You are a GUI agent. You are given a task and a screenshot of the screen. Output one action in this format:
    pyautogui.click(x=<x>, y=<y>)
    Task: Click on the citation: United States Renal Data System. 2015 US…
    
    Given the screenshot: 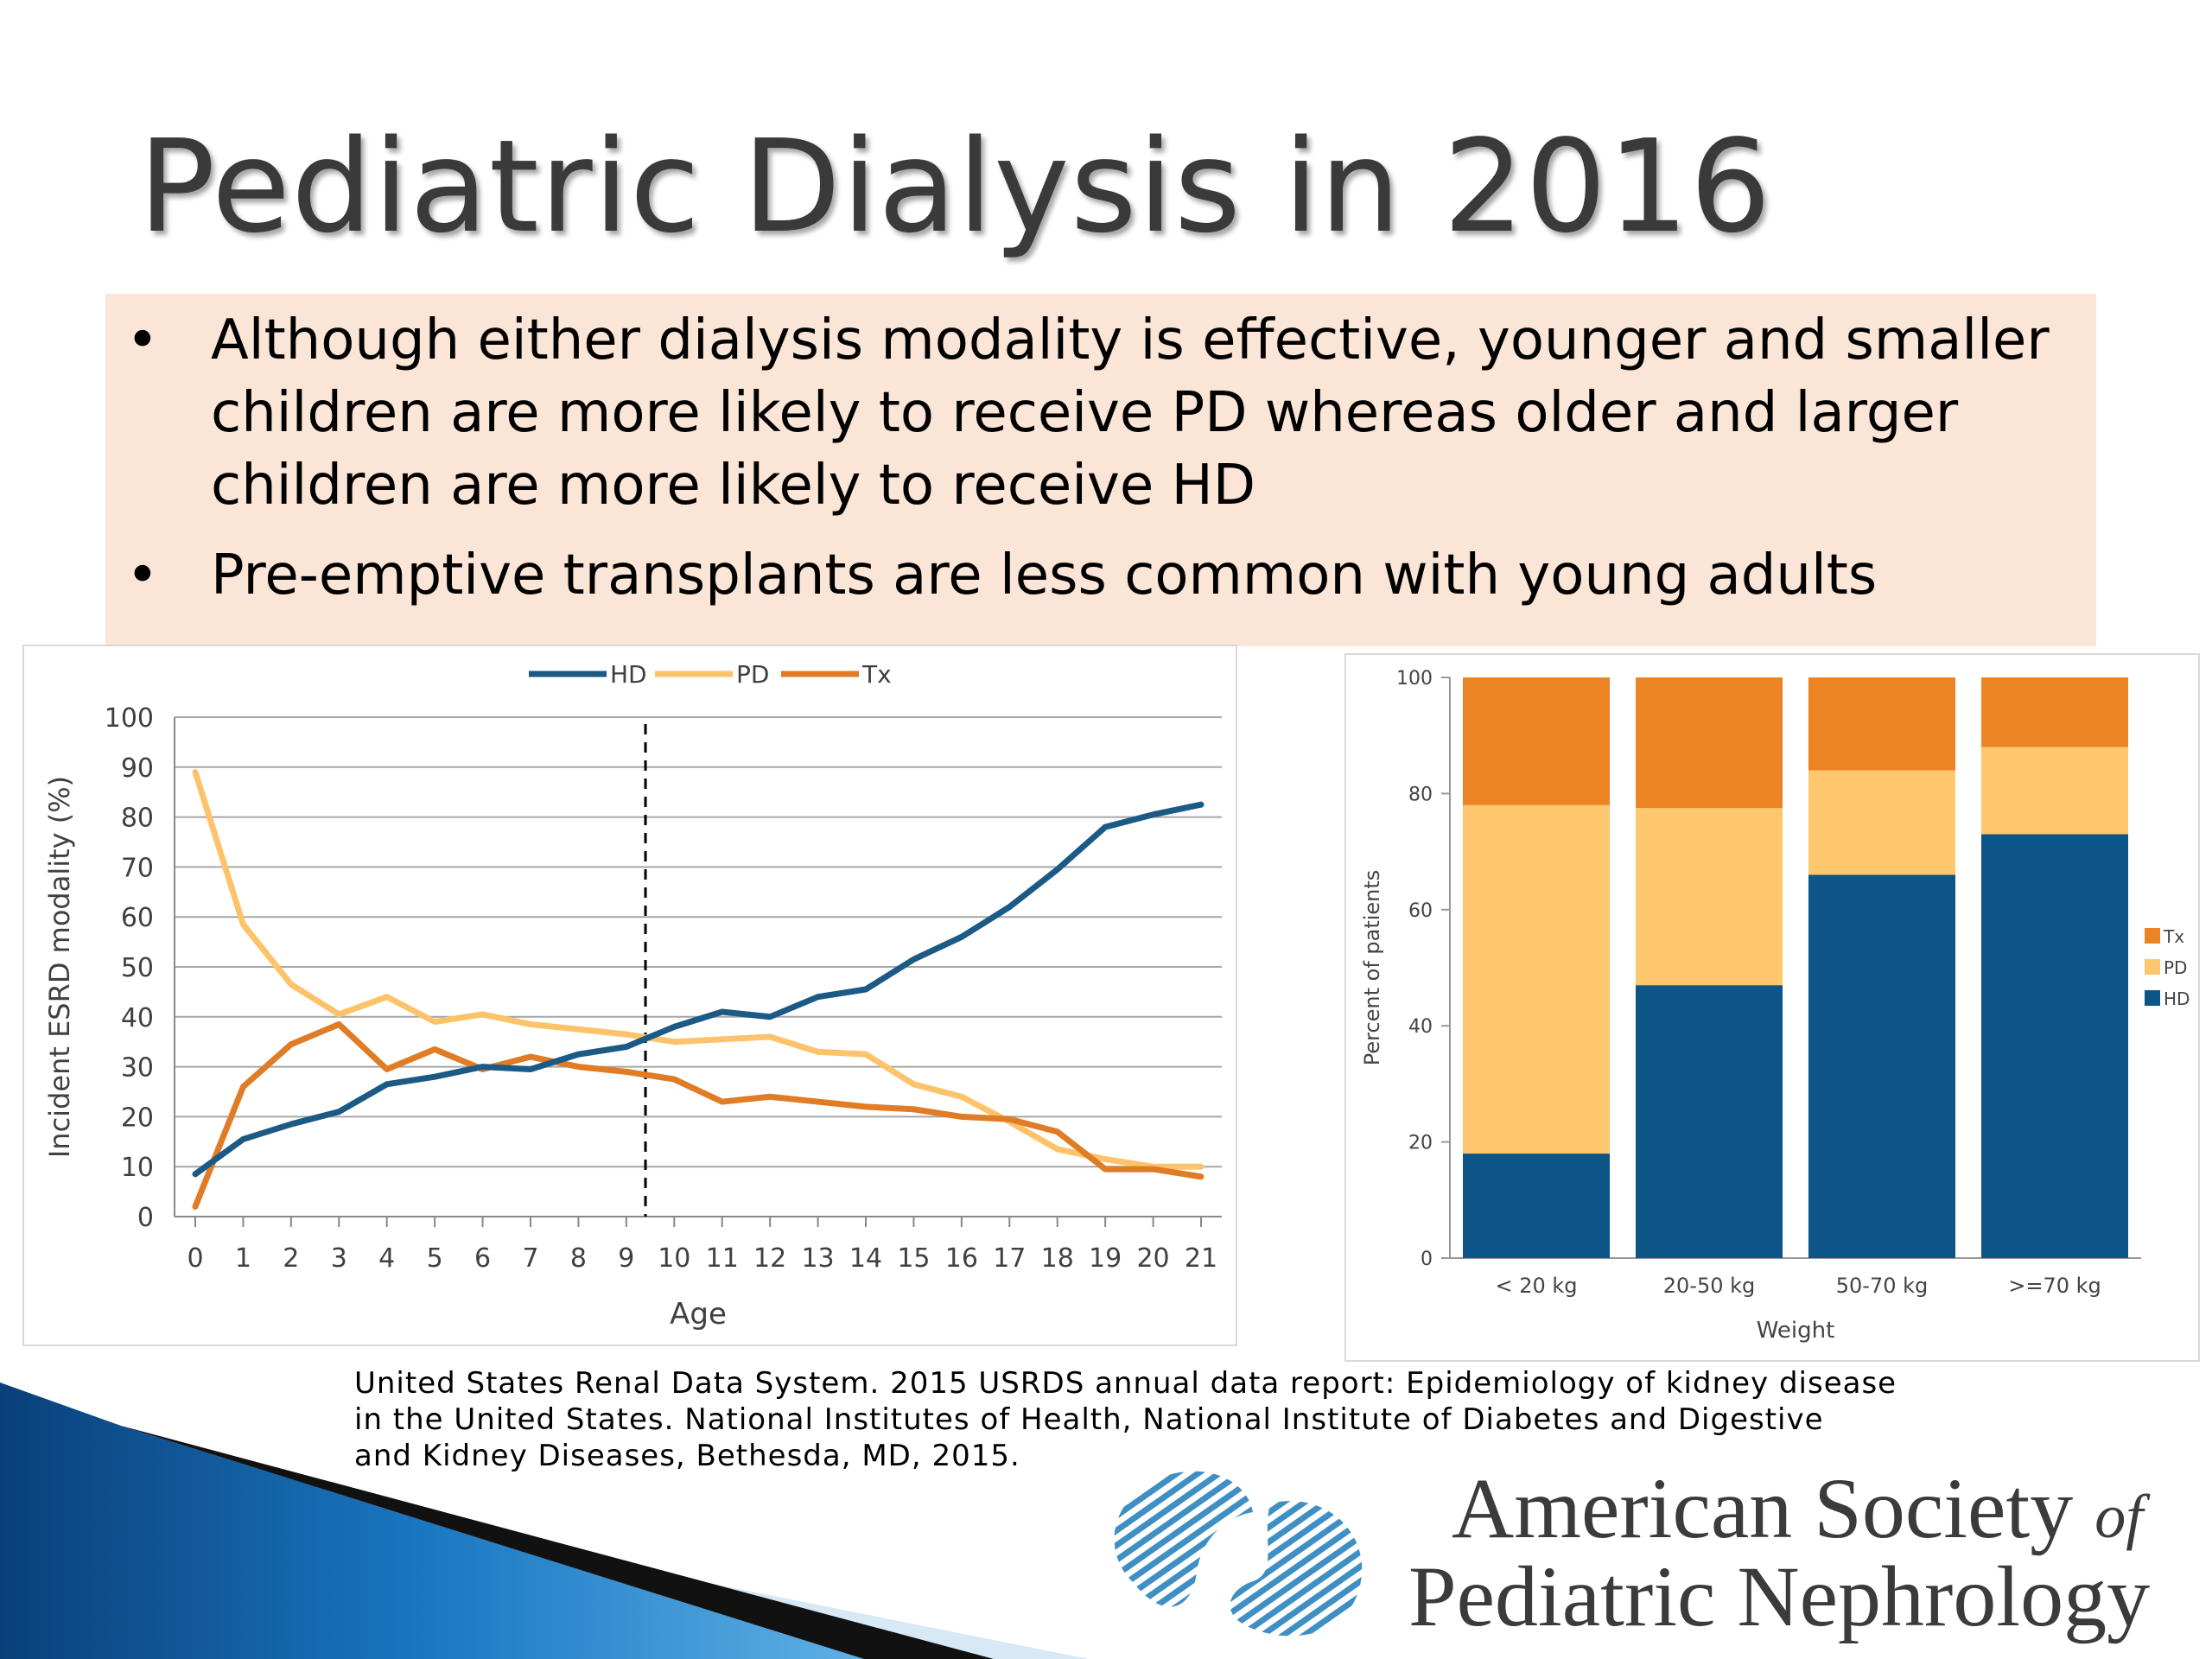 What is the action you would take?
    pyautogui.click(x=1132, y=1419)
    